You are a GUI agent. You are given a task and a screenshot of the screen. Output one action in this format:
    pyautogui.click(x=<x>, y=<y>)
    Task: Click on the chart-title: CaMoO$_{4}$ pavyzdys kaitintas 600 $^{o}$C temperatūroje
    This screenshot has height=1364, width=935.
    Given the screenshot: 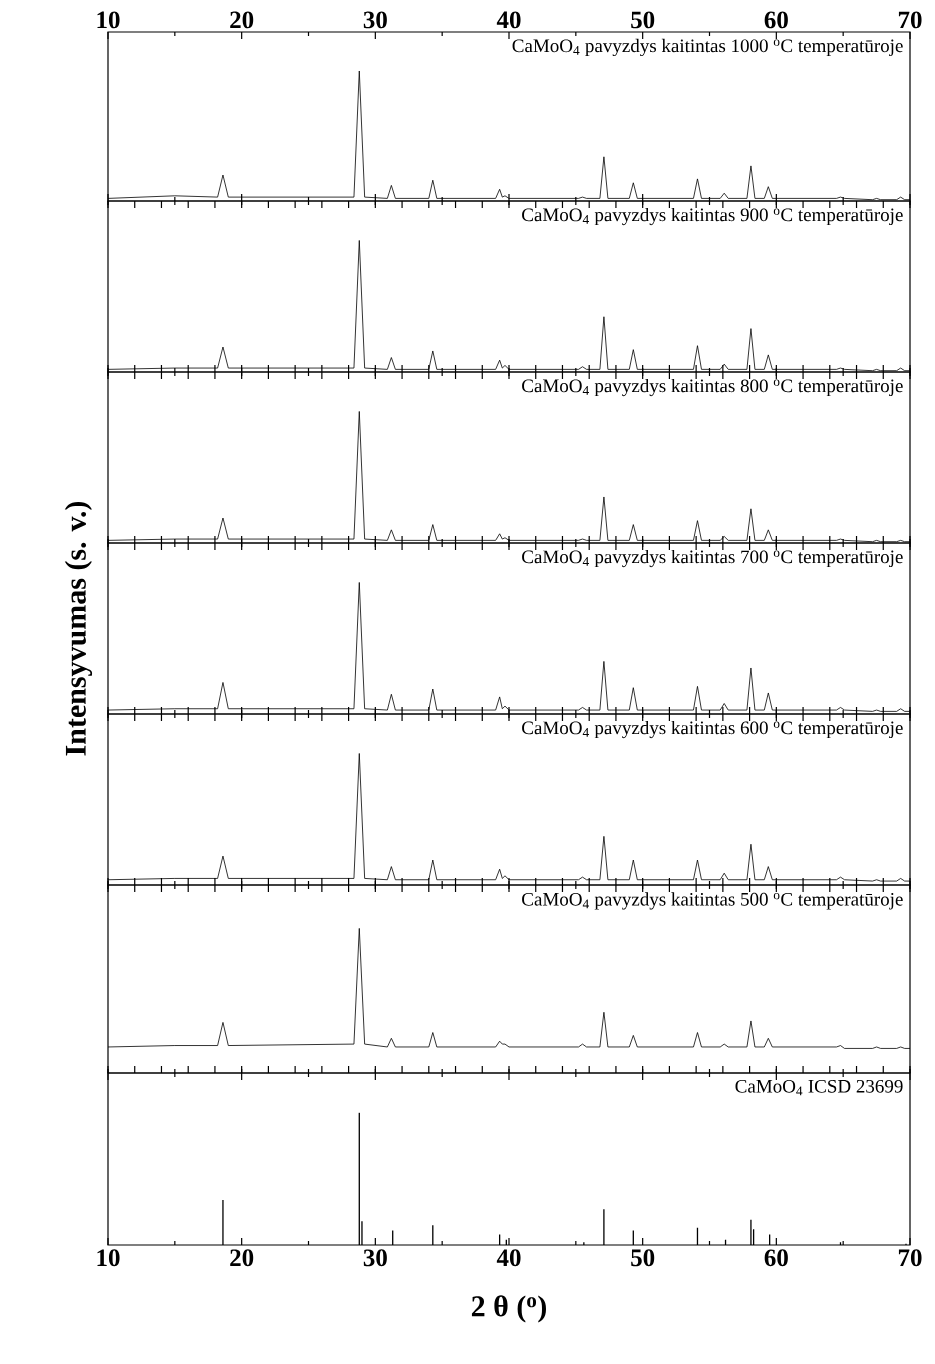 What is the action you would take?
    pyautogui.click(x=712, y=729)
    